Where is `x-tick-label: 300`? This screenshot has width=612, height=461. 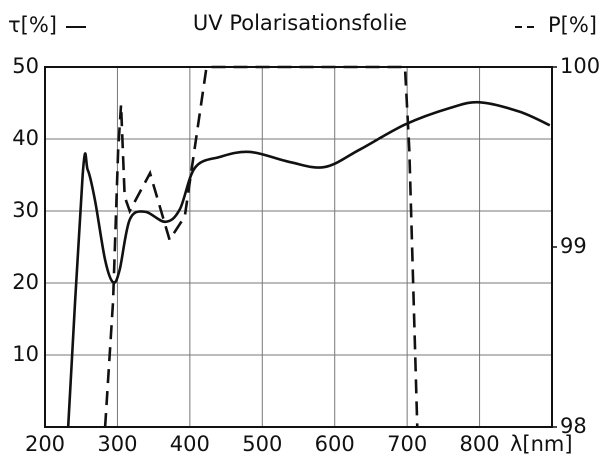
x-tick-label: 300 is located at coordinates (117, 444).